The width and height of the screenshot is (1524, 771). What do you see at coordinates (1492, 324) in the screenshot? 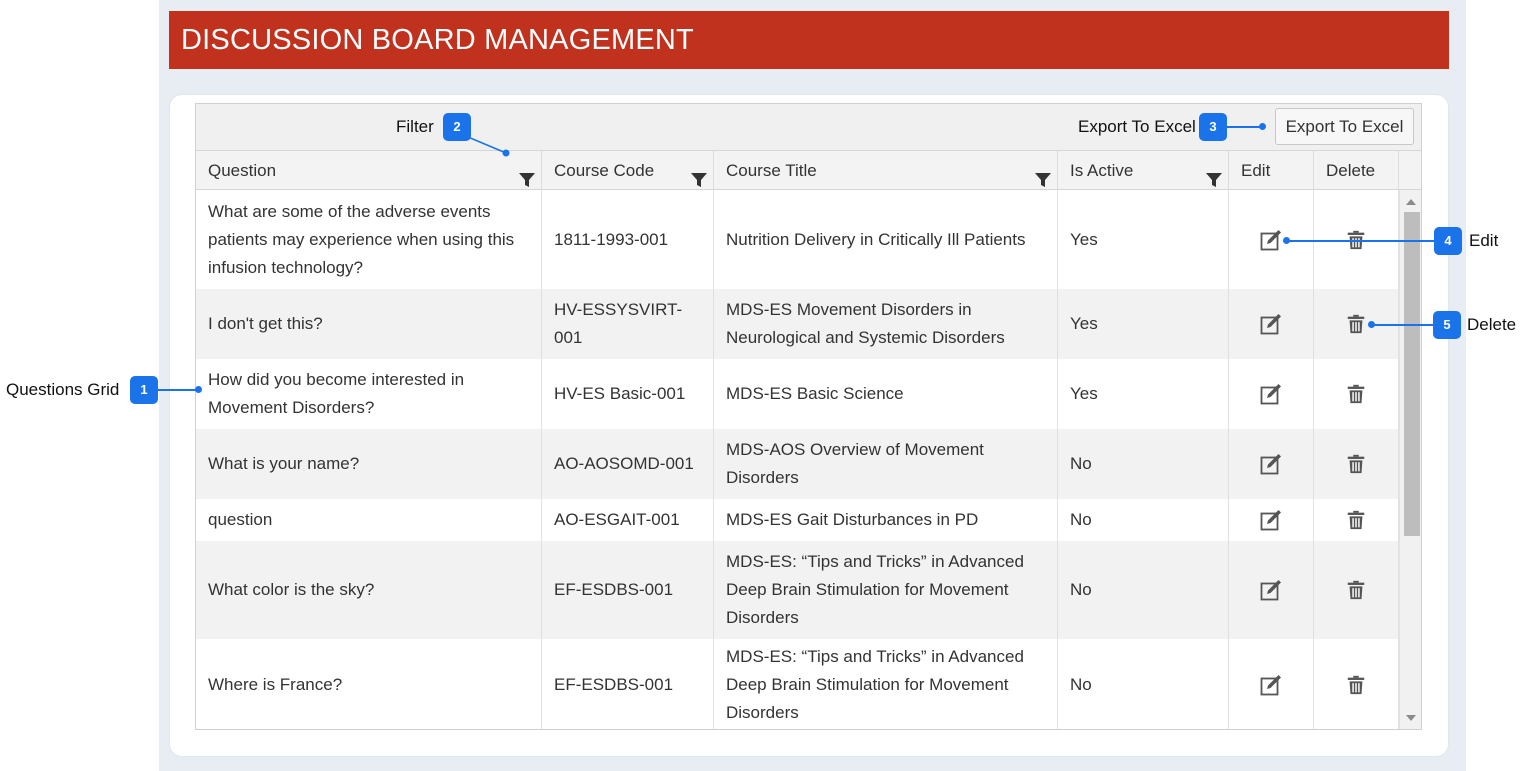
I see `annotation-label-delete: Delete` at bounding box center [1492, 324].